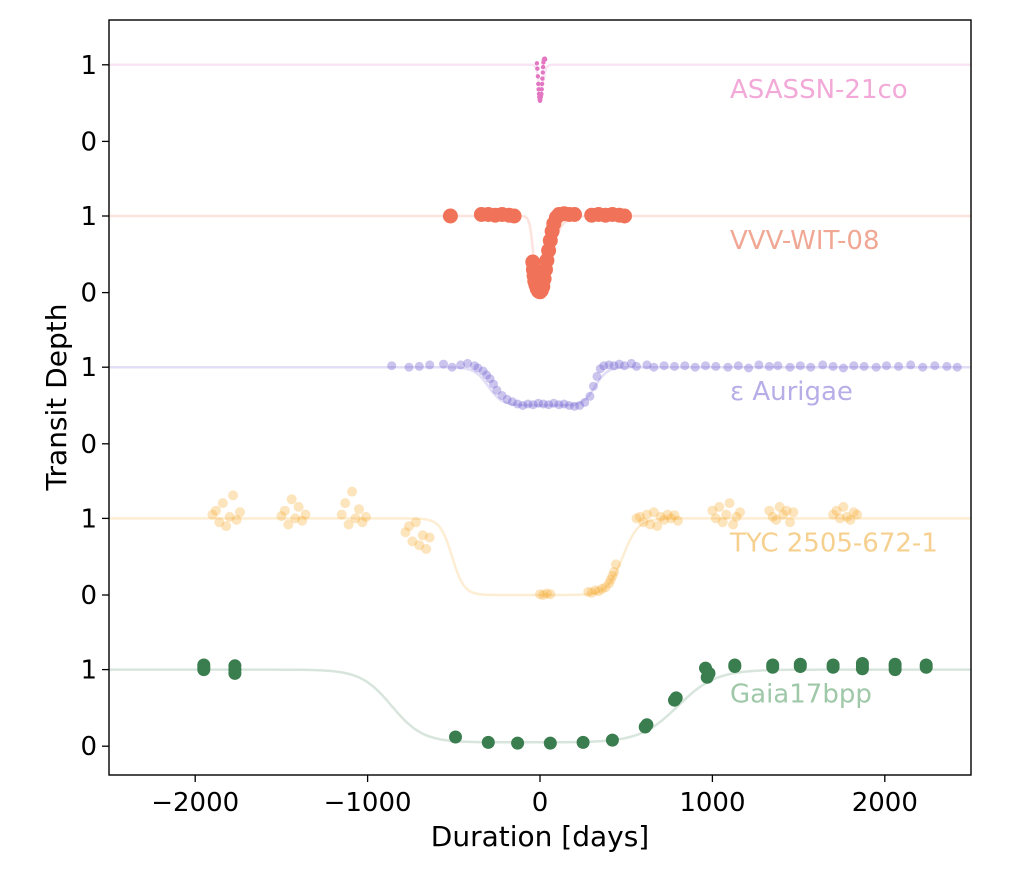 This screenshot has height=888, width=1018. I want to click on series-0: ASASSN-21co, so click(540, 80).